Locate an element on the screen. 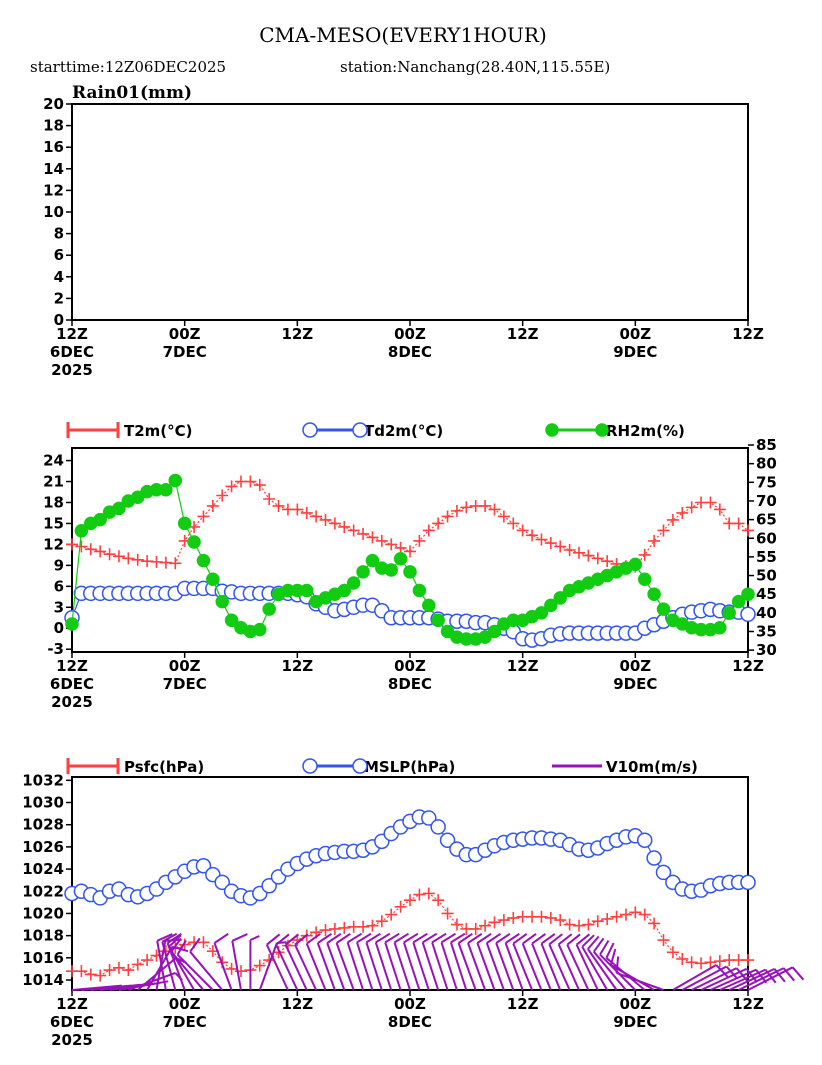 The height and width of the screenshot is (1065, 822). temp-x-tick-label: 12Z is located at coordinates (748, 666).